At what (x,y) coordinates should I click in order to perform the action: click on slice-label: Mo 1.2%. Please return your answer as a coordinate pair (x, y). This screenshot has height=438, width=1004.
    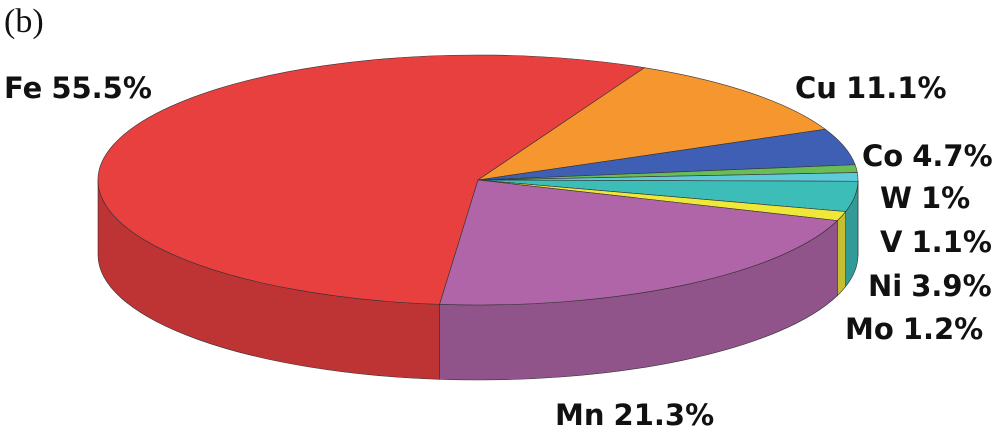
    Looking at the image, I should click on (914, 329).